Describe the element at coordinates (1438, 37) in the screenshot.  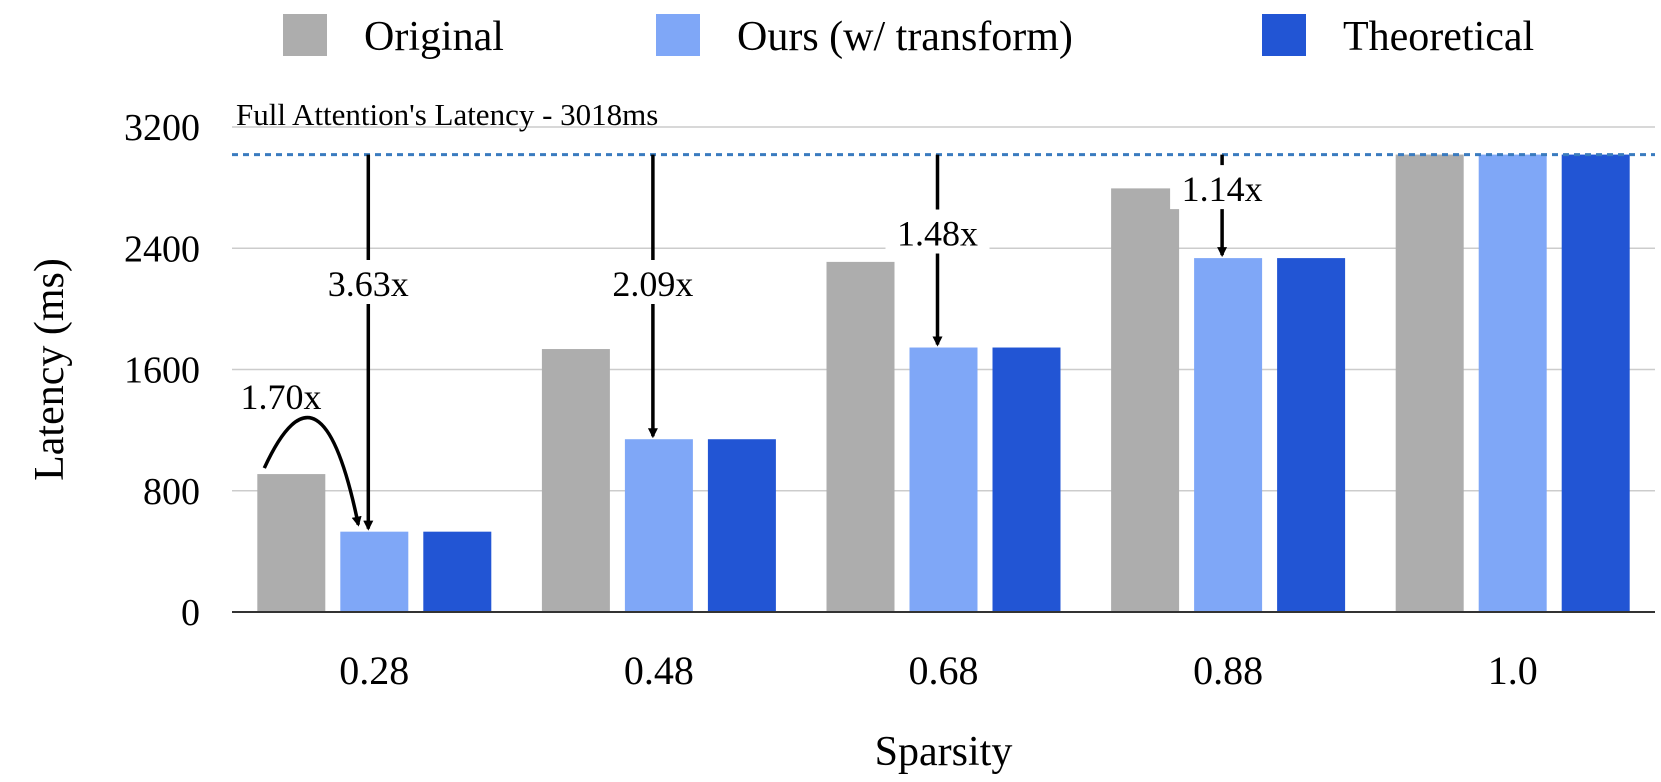
I see `legend-label-theoretical: Theoretical` at that location.